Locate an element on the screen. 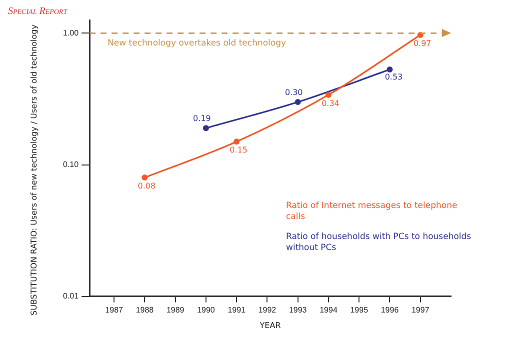 This screenshot has width=521, height=340. text: Ratio of households with PCs to households without PCs is located at coordinates (379, 243).